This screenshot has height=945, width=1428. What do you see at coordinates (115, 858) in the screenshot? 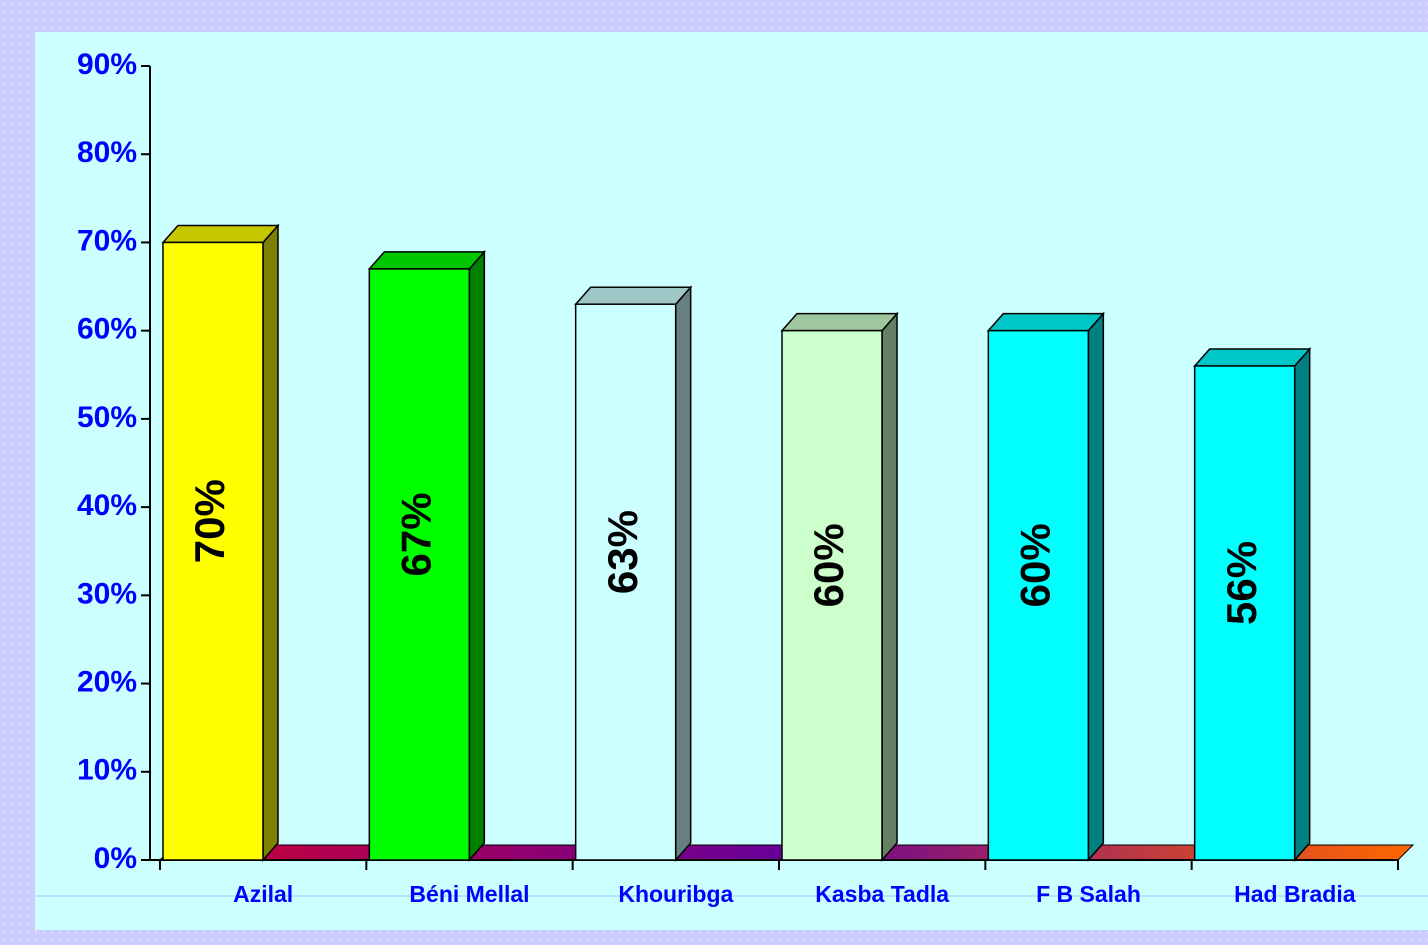
I see `y-tick-label: 0%` at bounding box center [115, 858].